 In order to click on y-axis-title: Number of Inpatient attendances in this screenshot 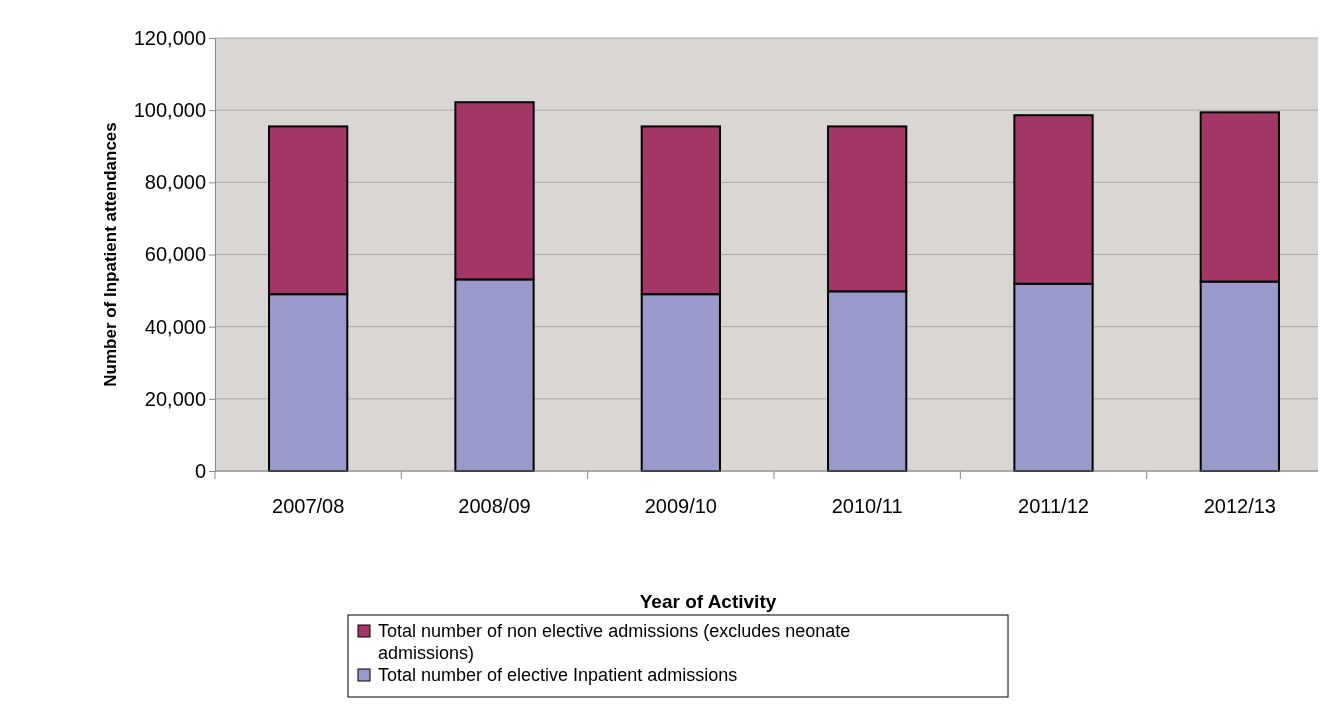, I will do `click(110, 254)`.